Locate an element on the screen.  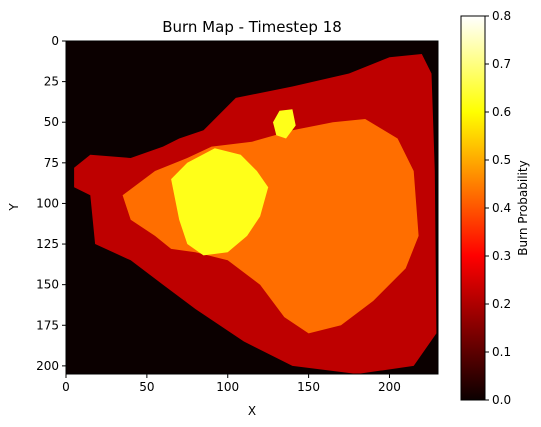
y-tick-label: 75 is located at coordinates (51, 163).